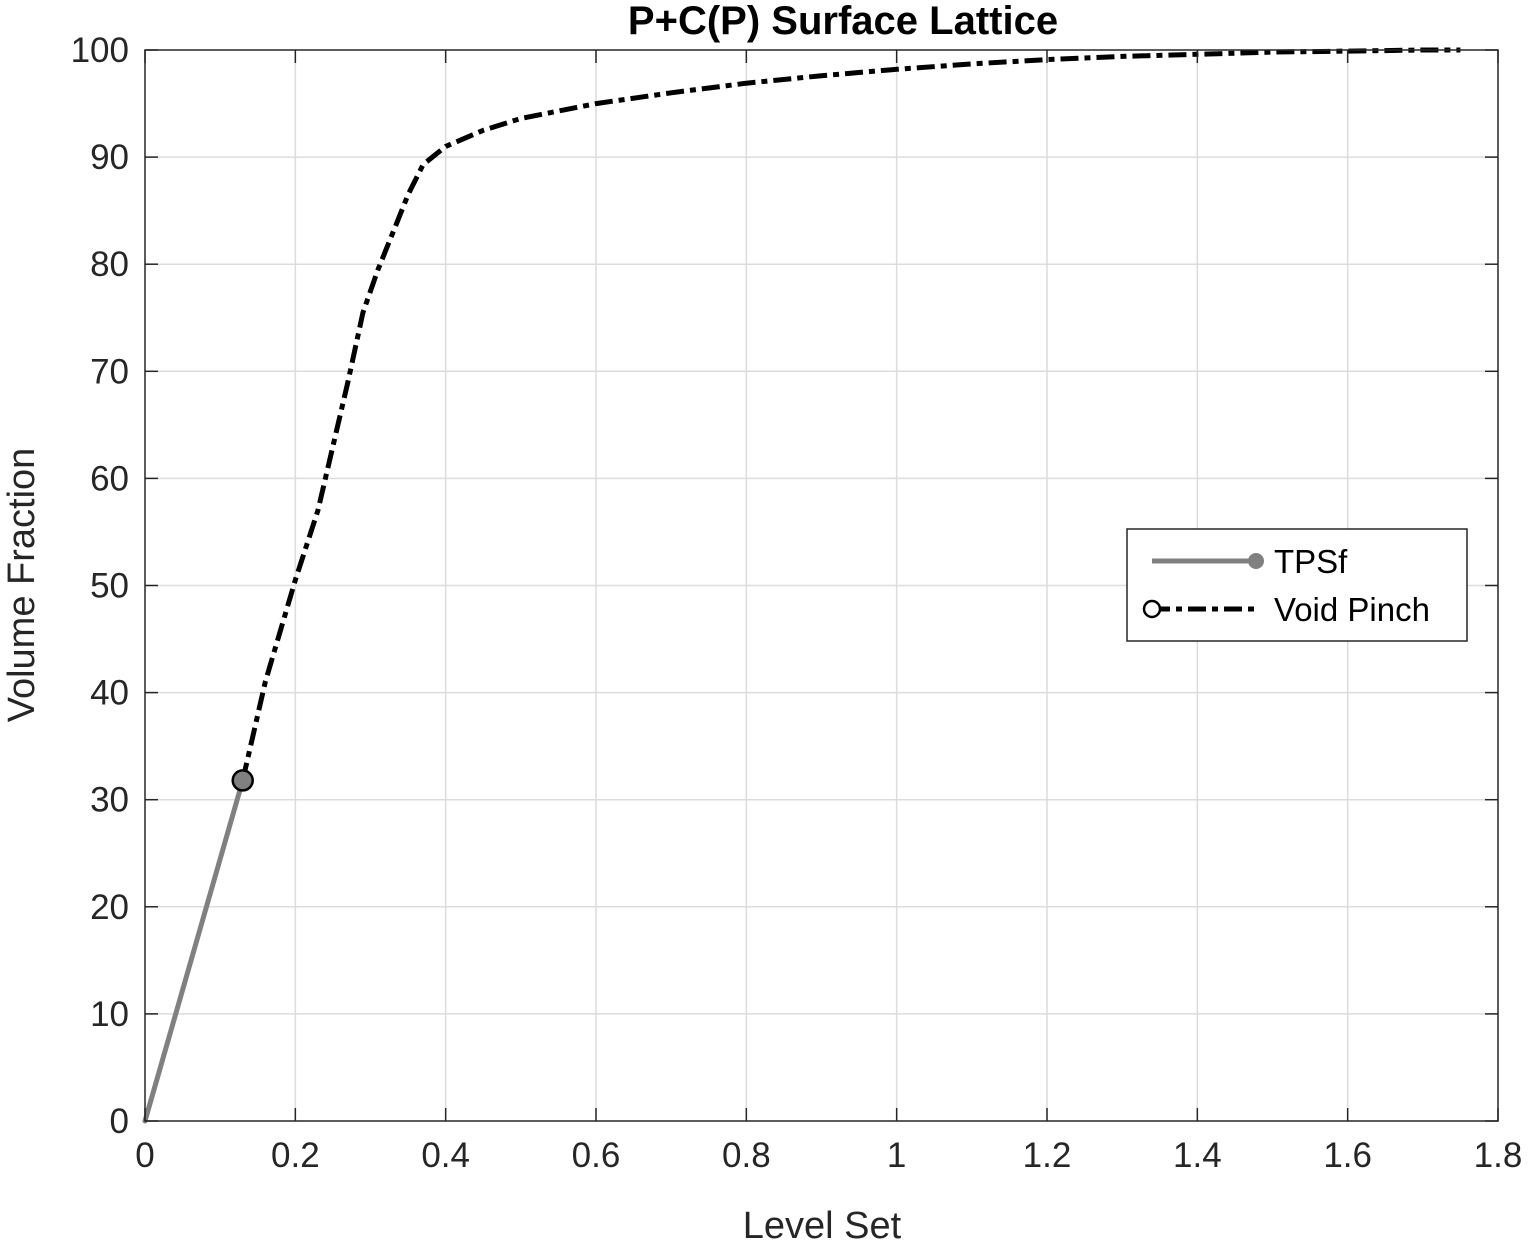  Describe the element at coordinates (896, 1155) in the screenshot. I see `x-tick-label: 1` at that location.